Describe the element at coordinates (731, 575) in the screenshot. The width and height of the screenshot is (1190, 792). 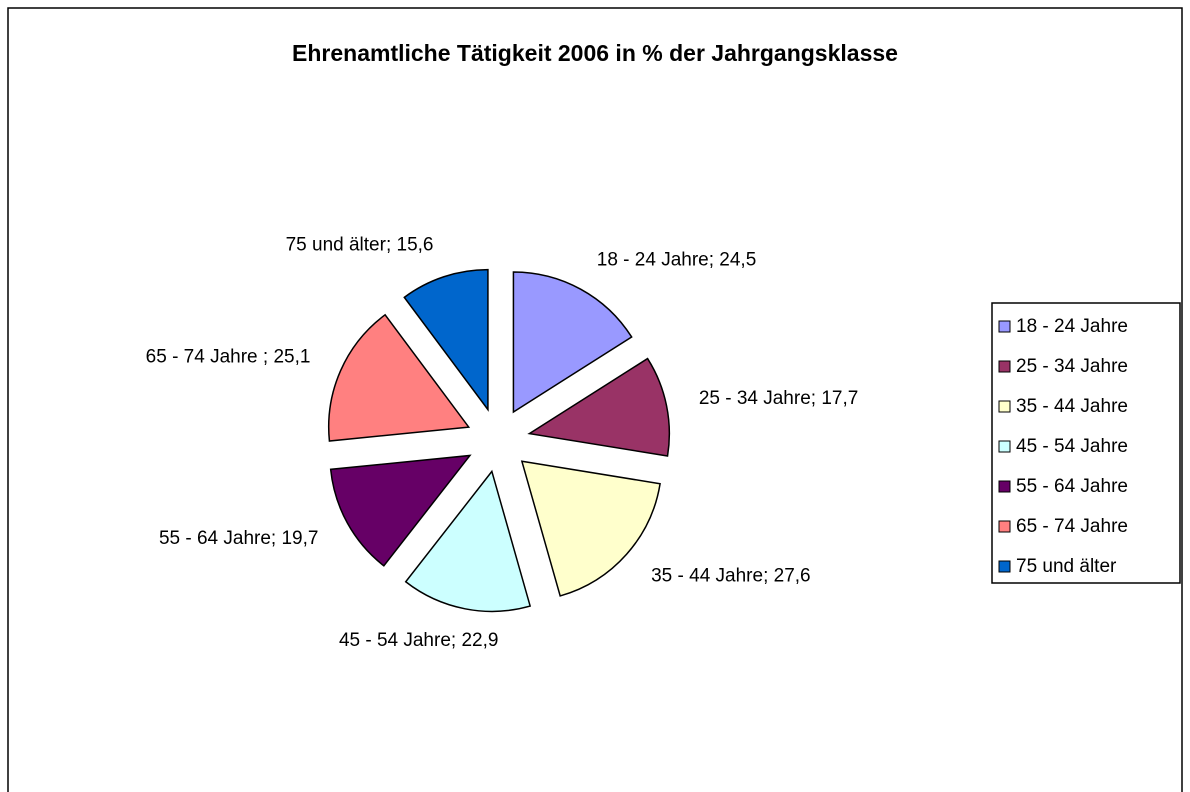
I see `data-label: 35 - 44 Jahre; 27,6` at that location.